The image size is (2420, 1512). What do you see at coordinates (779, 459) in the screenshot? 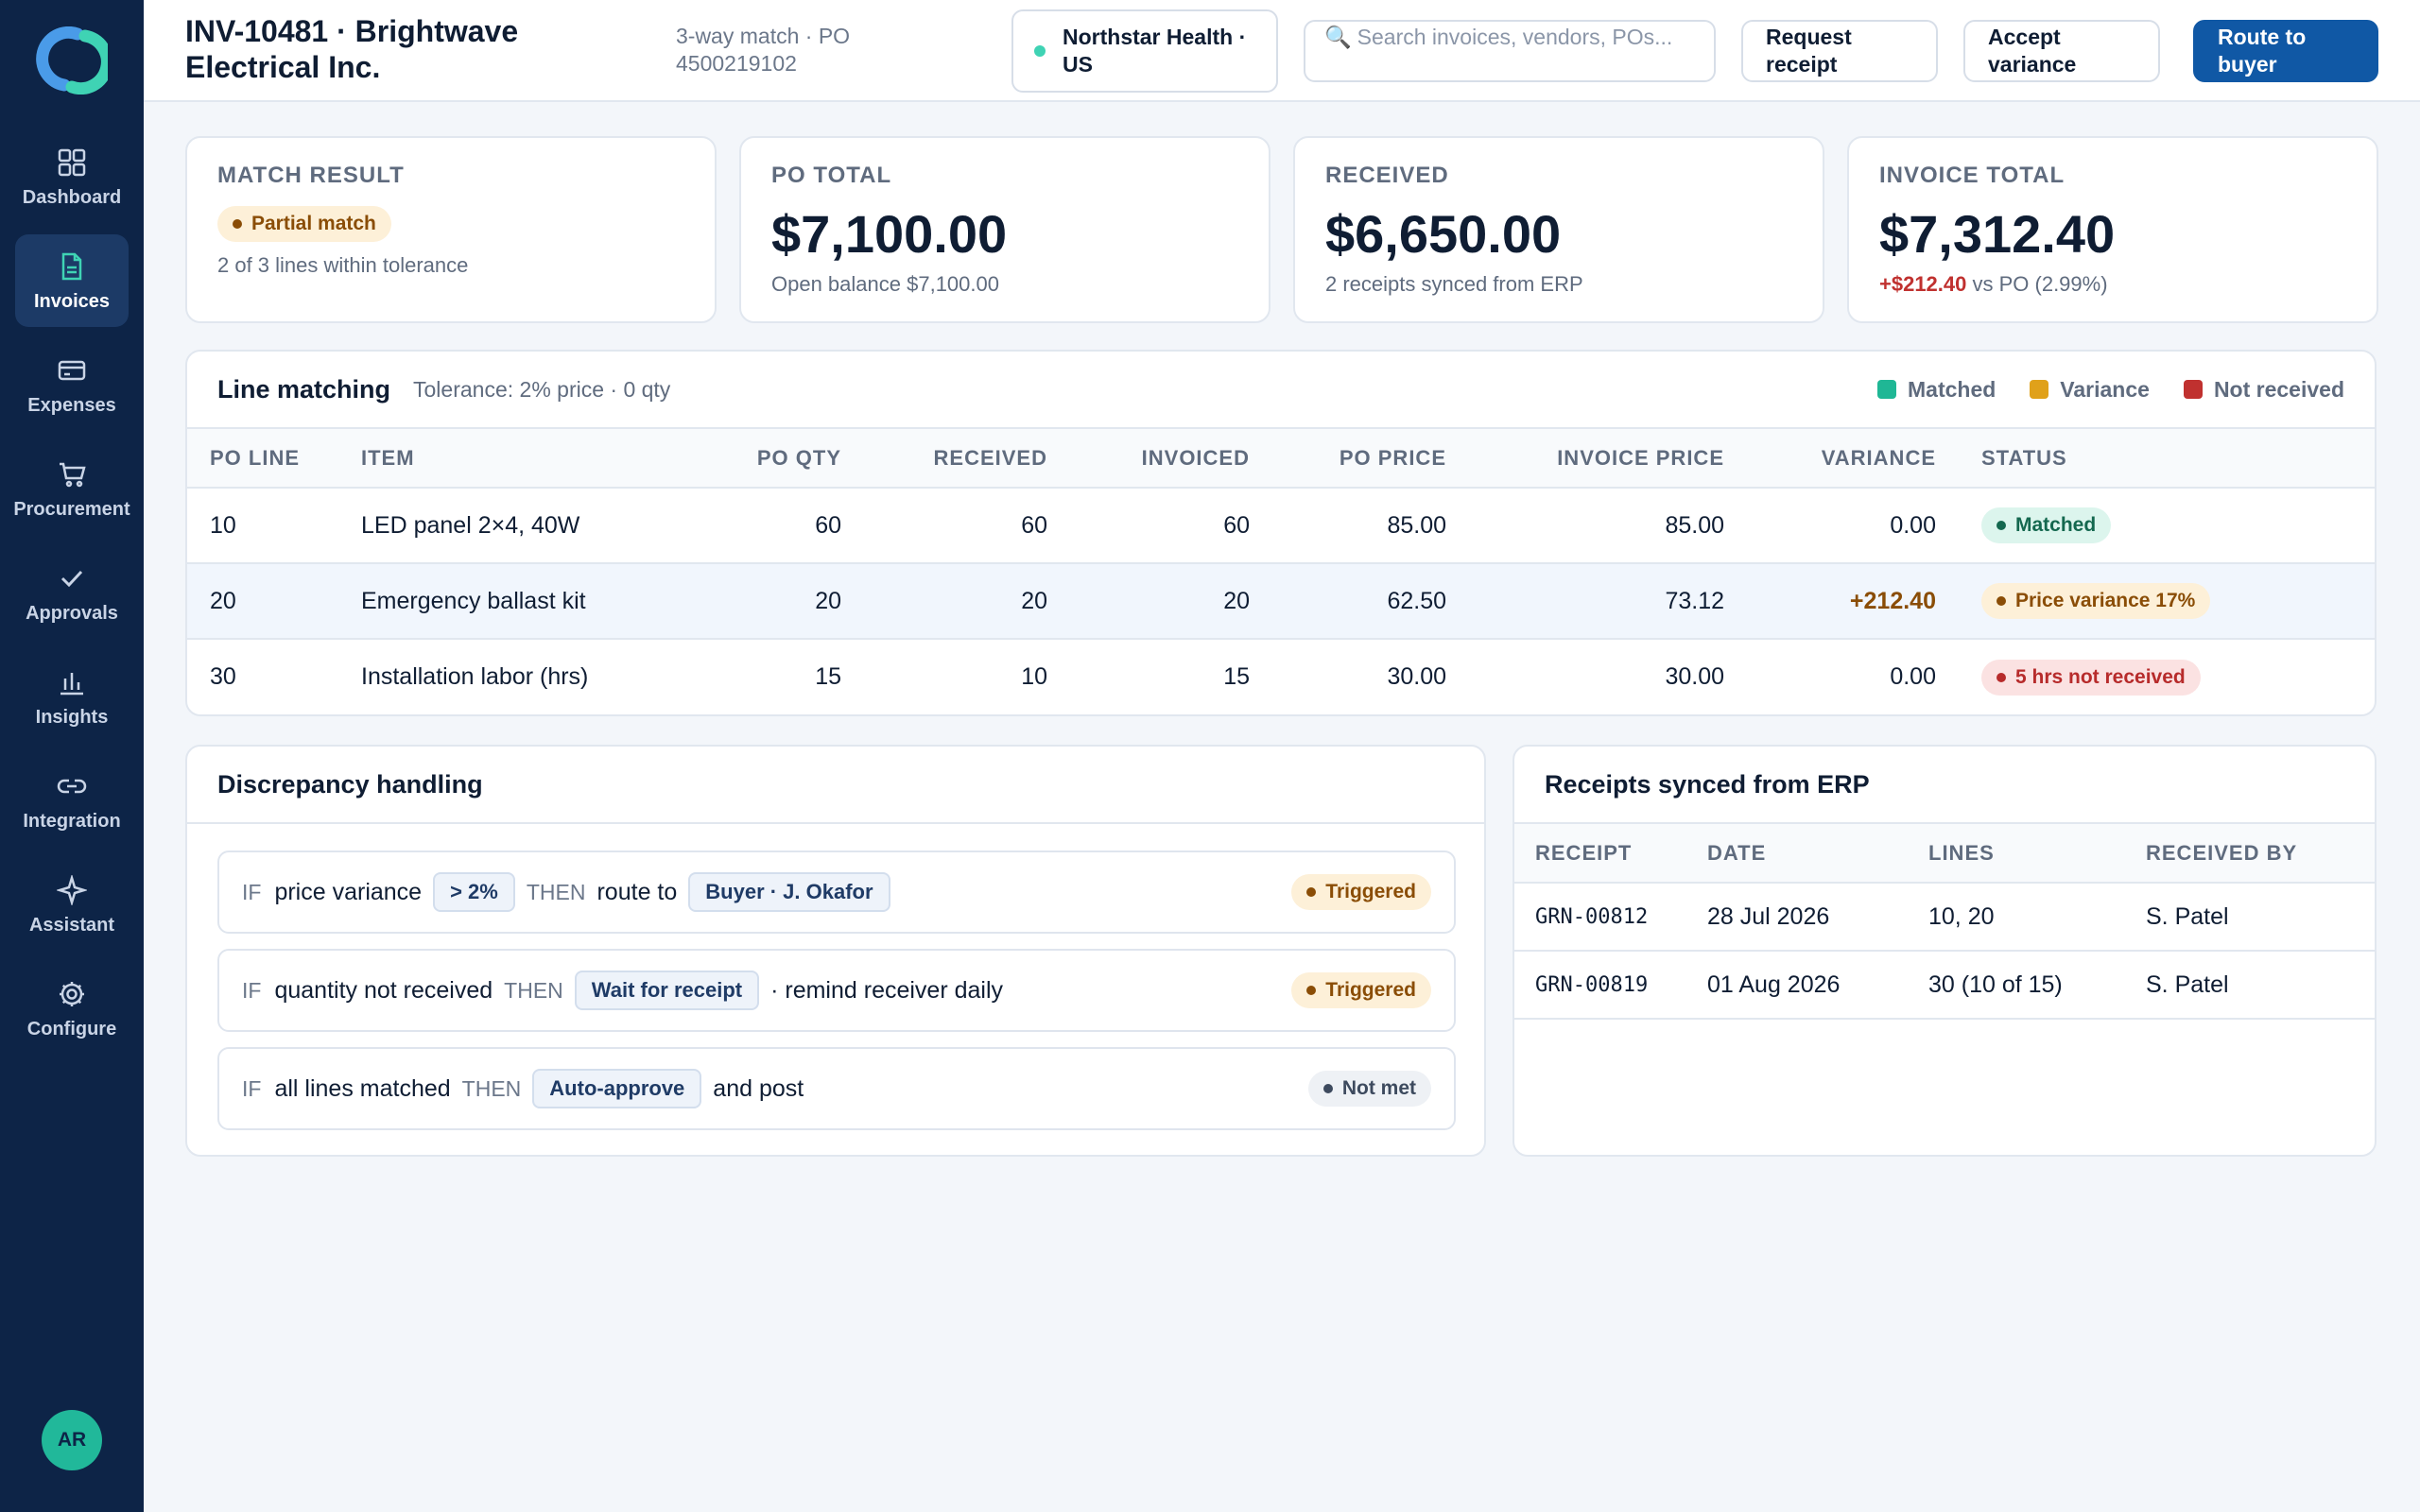
I see `column-header: PO QTY` at bounding box center [779, 459].